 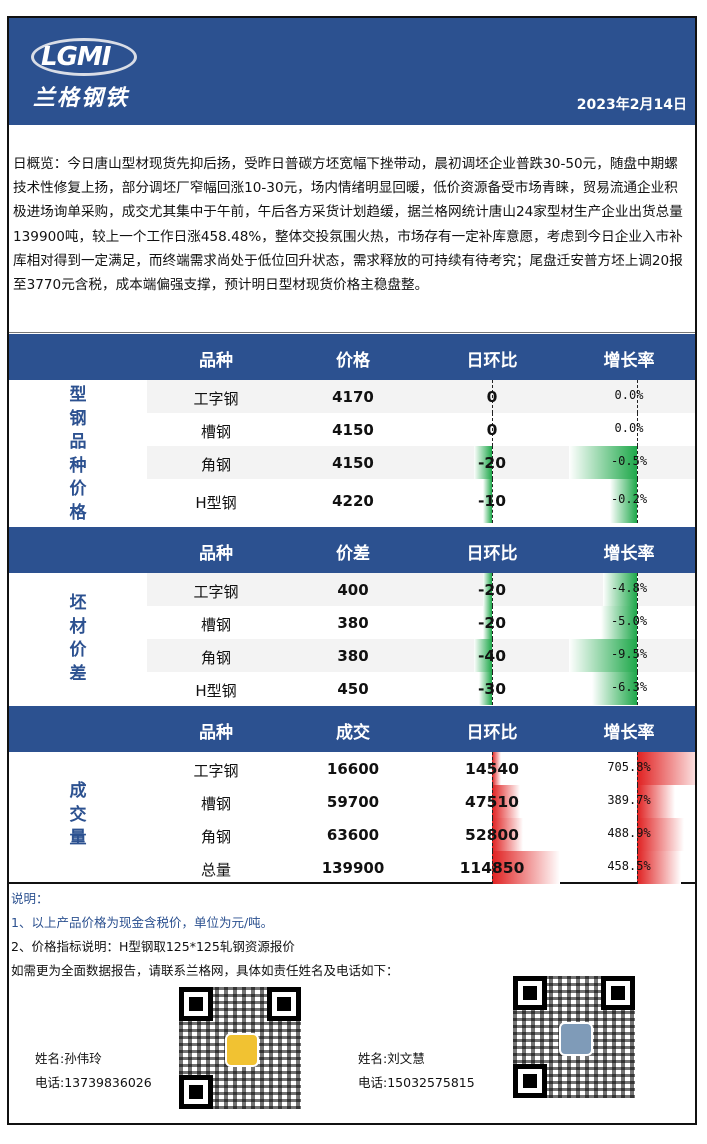 What do you see at coordinates (416, 1082) in the screenshot?
I see `contact-2-phone: 电话:15032575815` at bounding box center [416, 1082].